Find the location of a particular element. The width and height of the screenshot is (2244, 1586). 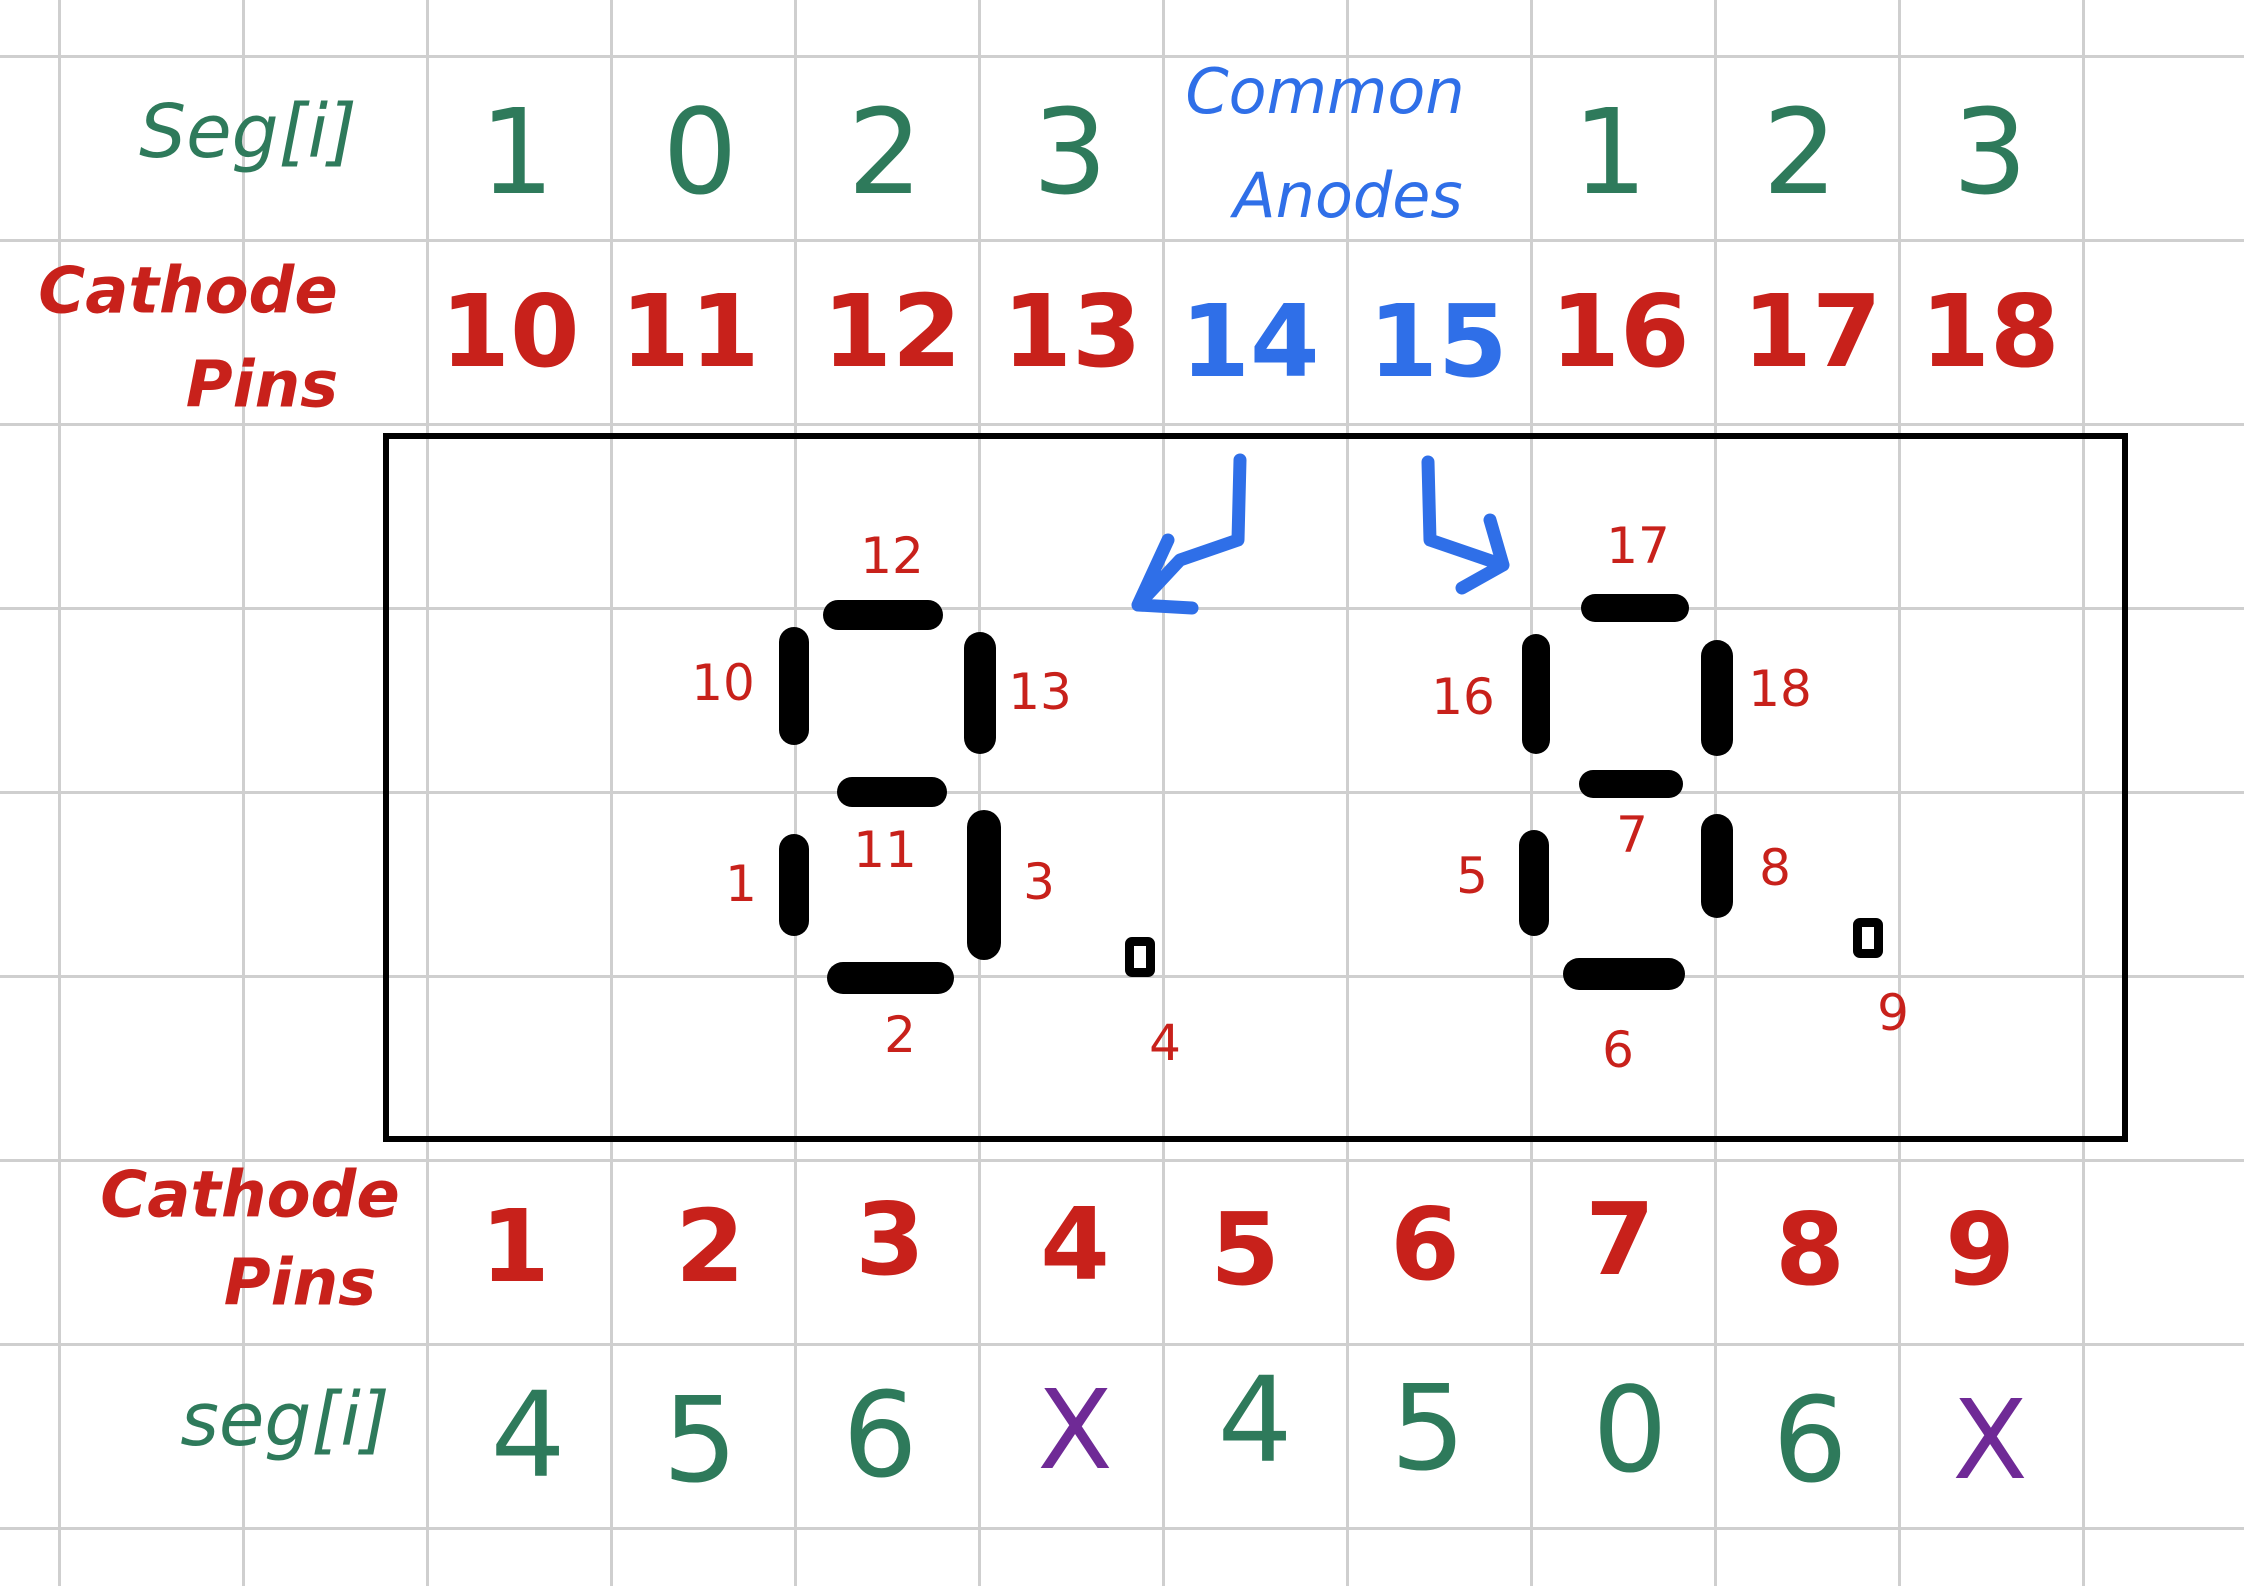

top-pin: 16 is located at coordinates (1620, 331).